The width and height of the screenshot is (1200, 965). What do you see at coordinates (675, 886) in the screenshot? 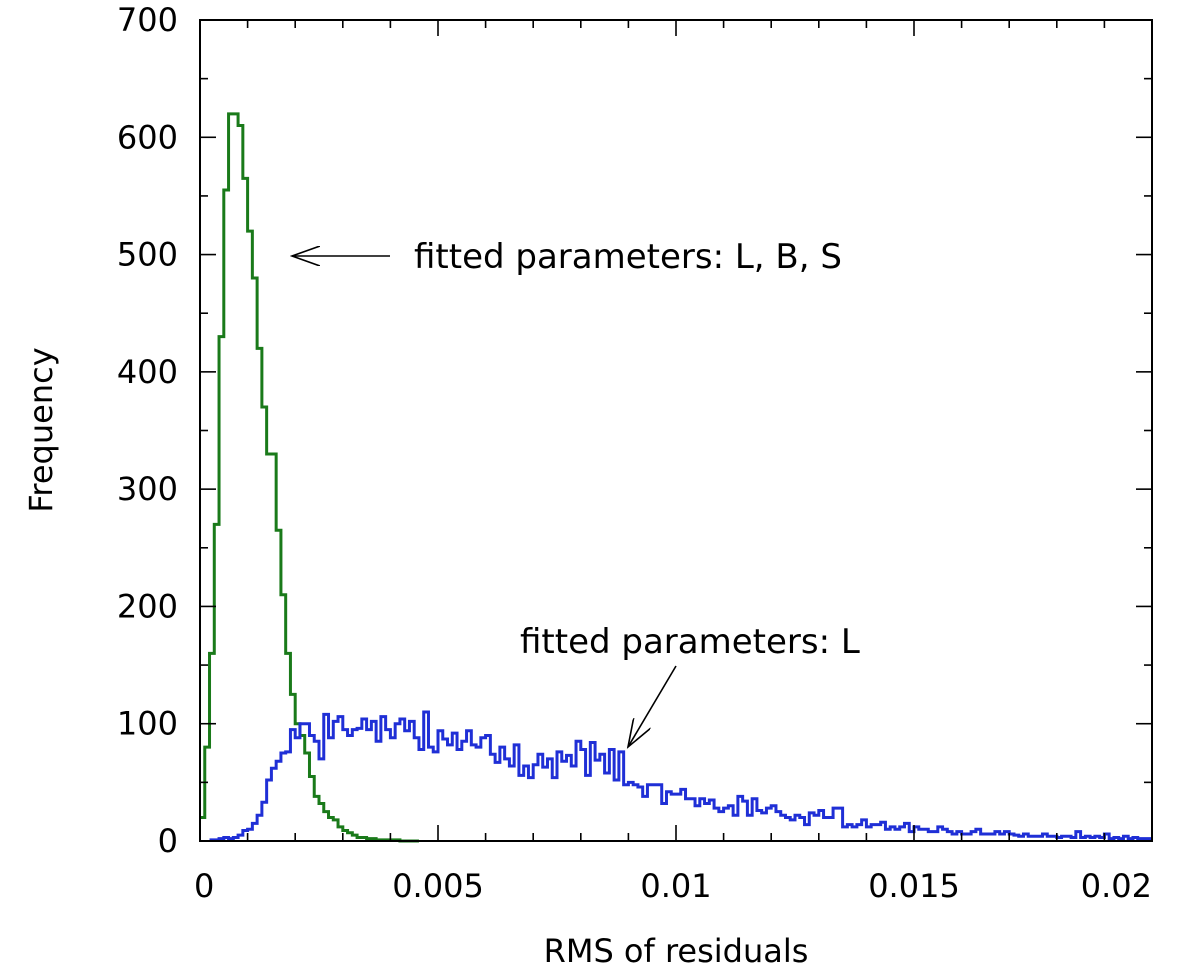
I see `x-tick-label: 0.01` at bounding box center [675, 886].